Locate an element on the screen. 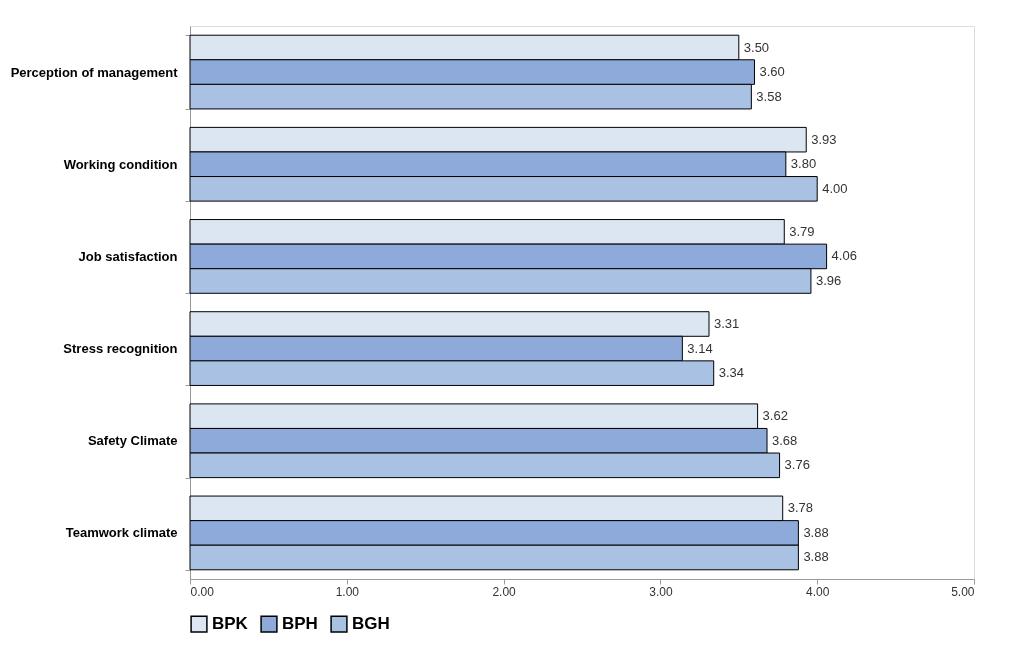 The image size is (1024, 657). data-label: 4.06 is located at coordinates (844, 256).